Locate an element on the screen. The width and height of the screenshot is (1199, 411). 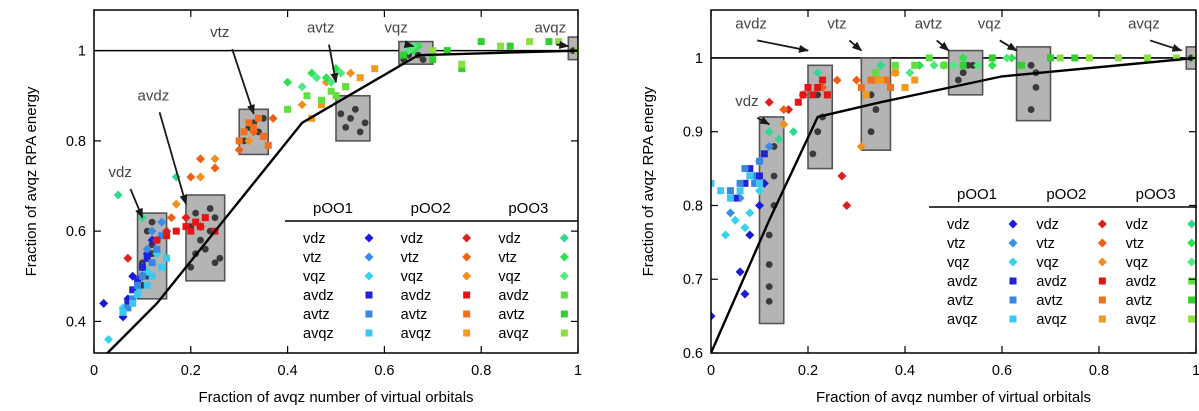
y-tick-label: 0.6 is located at coordinates (693, 354).